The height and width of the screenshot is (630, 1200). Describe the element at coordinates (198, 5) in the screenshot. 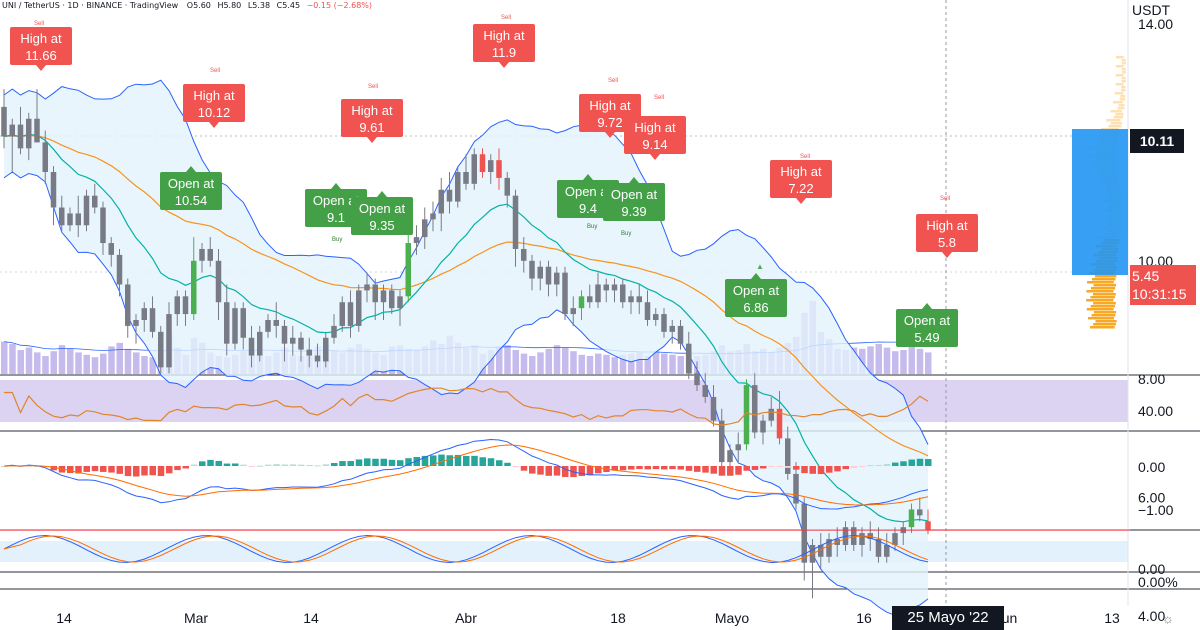

I see `ohlc-open: O5.60` at that location.